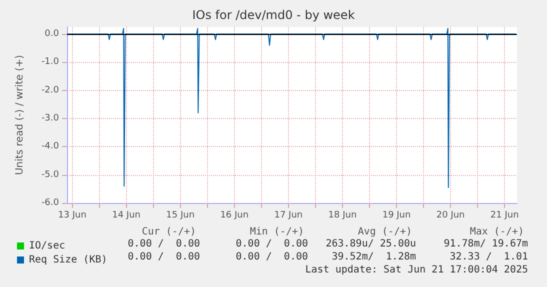  Describe the element at coordinates (371, 244) in the screenshot. I see `text: 263.89u/ 25.00u` at that location.